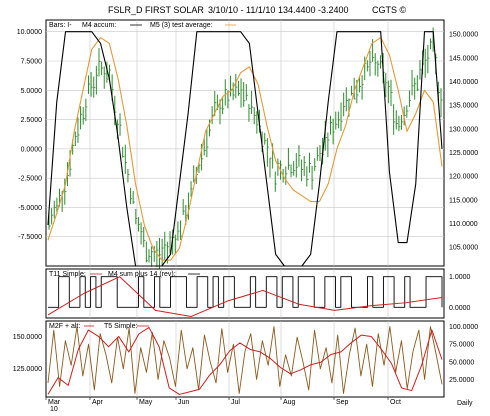 The image size is (490, 416). I want to click on main-left-tick-label: -2.5000, so click(30, 179).